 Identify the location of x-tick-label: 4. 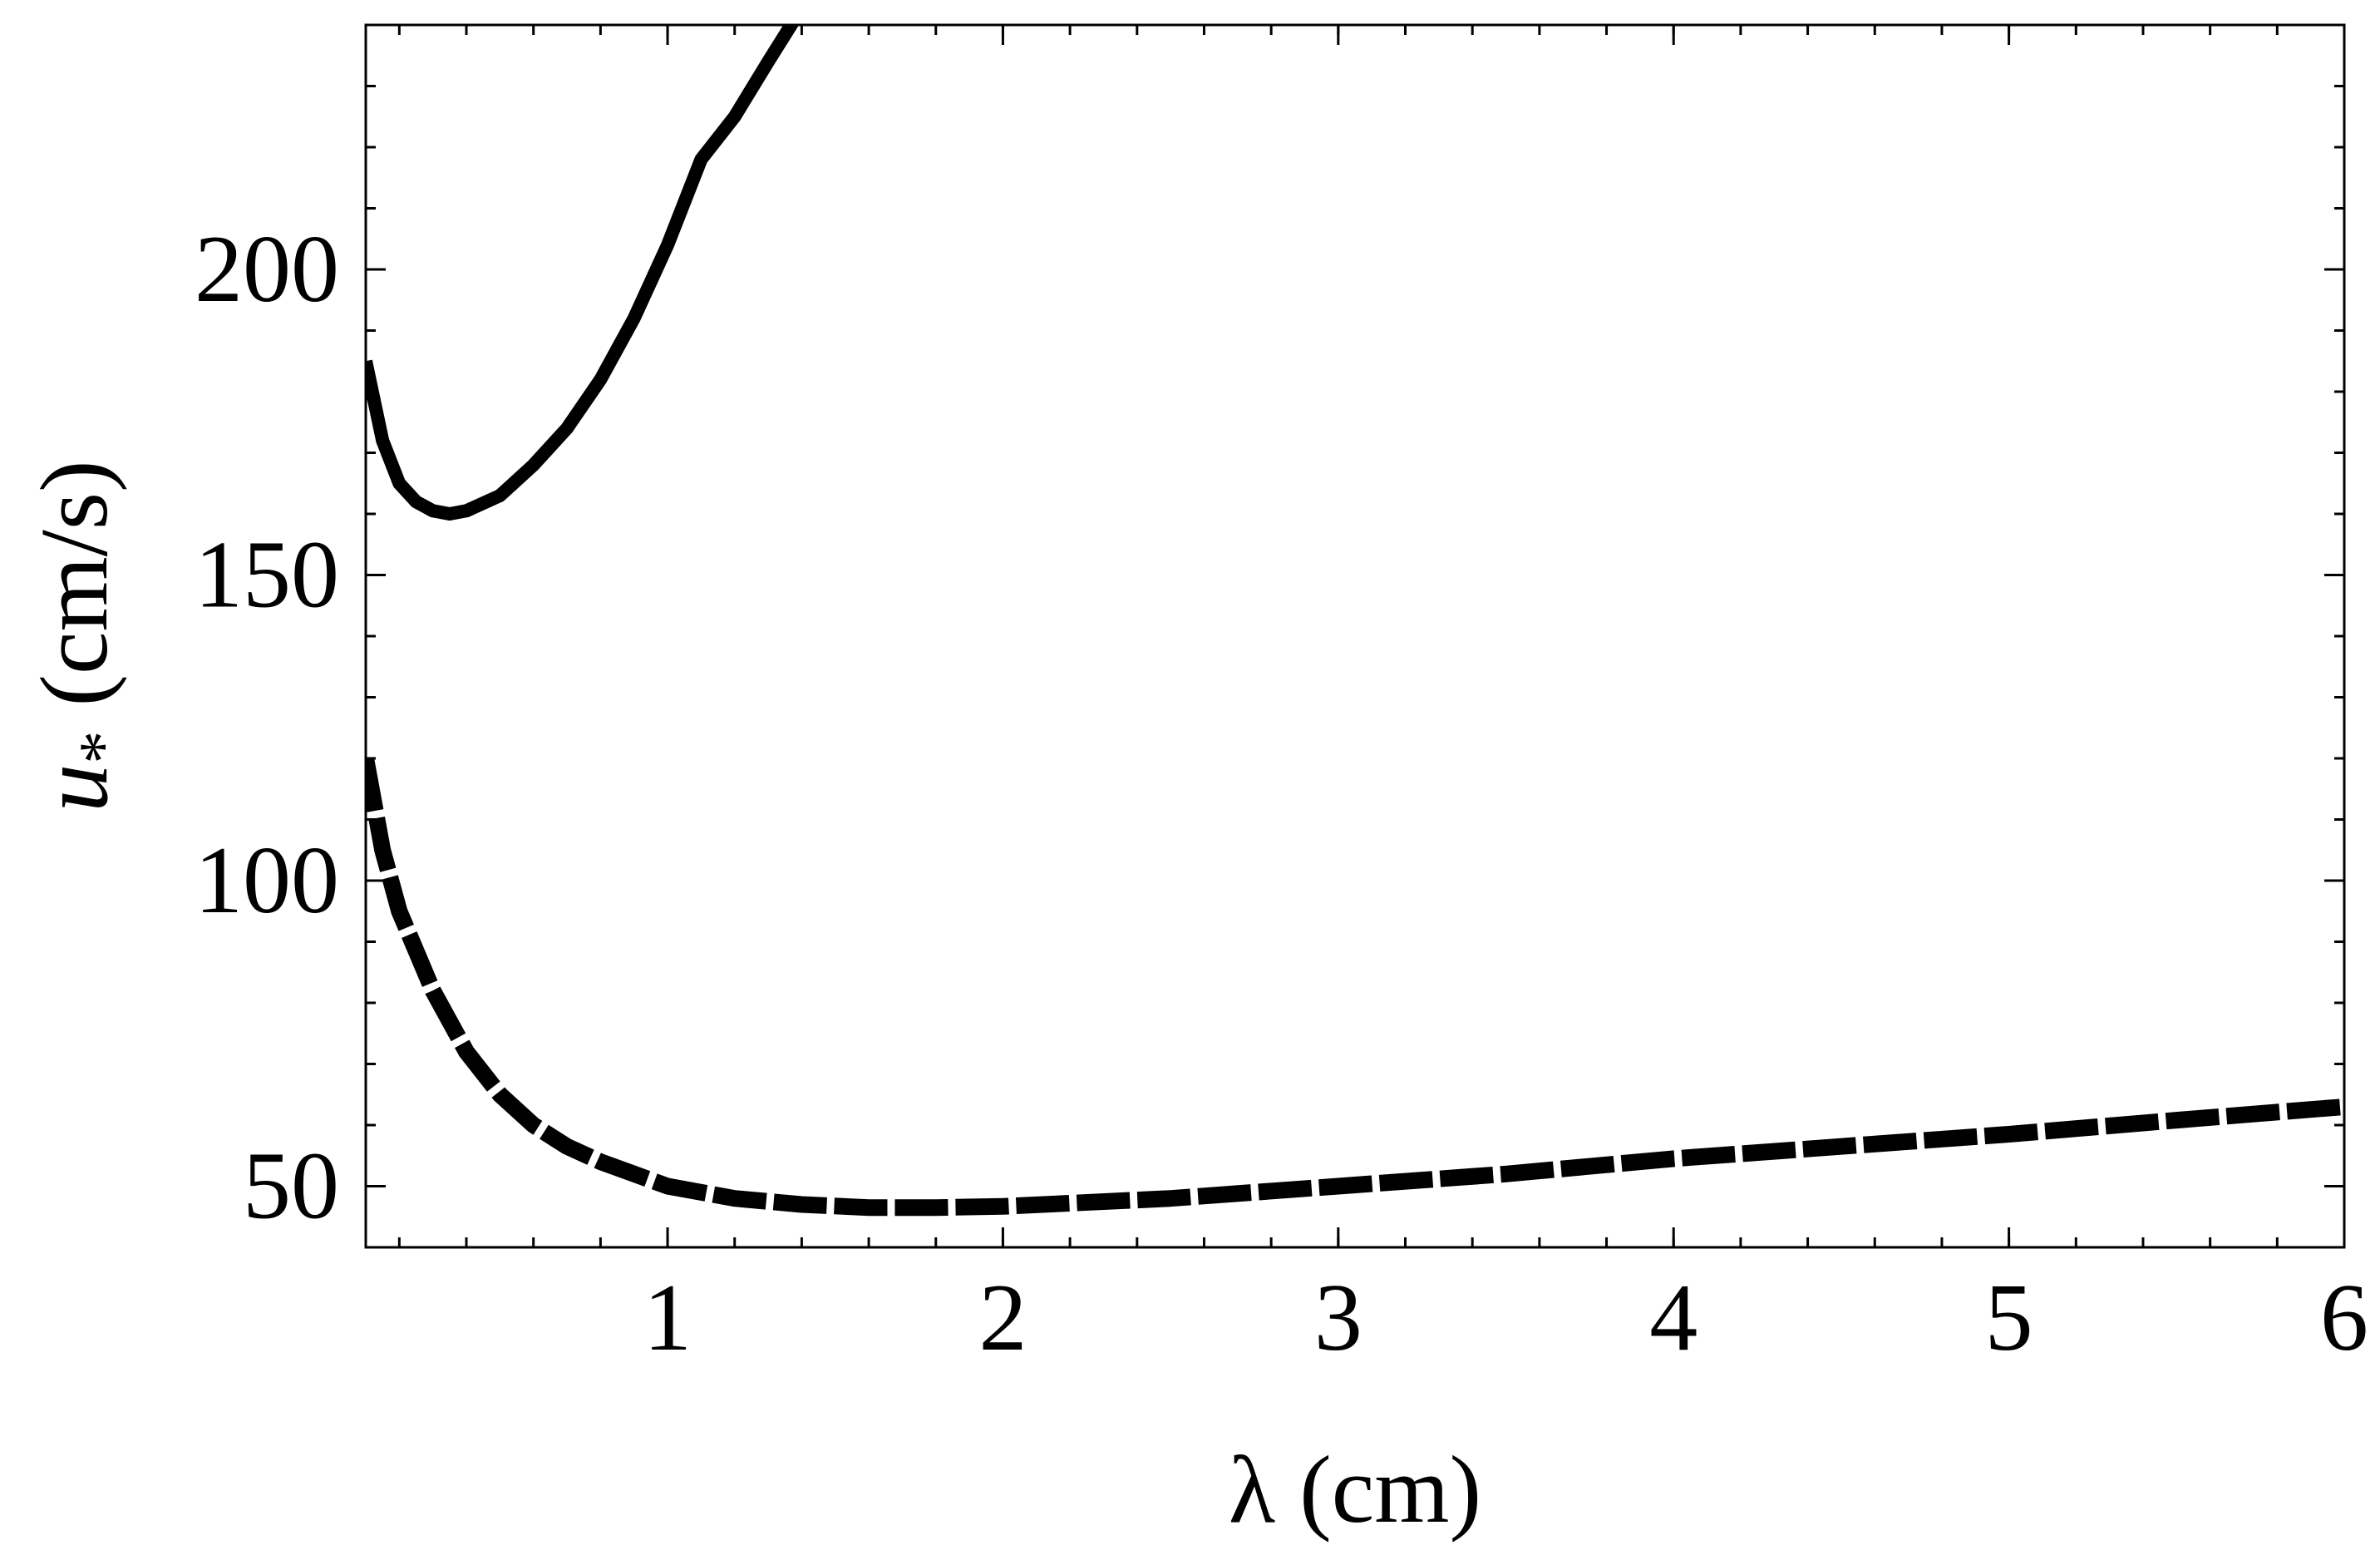
(1674, 1318).